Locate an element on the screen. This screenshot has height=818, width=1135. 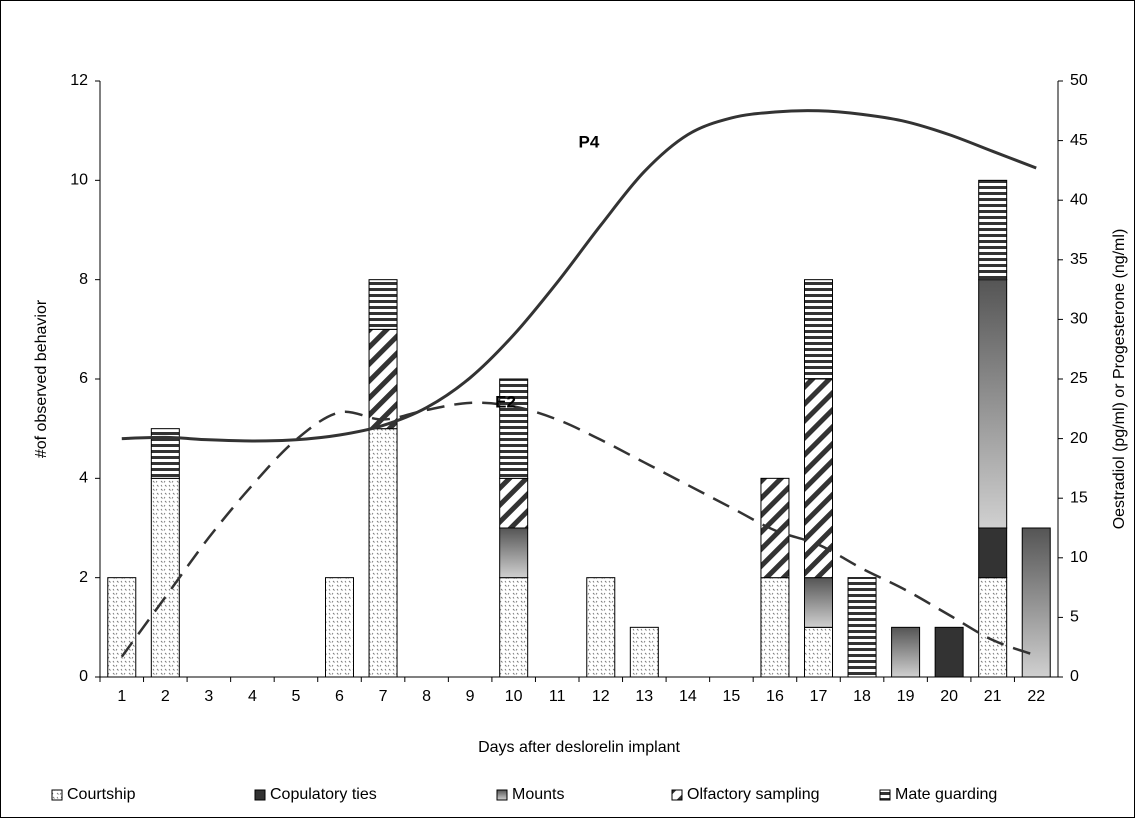
x-tick-label: 9 is located at coordinates (470, 696).